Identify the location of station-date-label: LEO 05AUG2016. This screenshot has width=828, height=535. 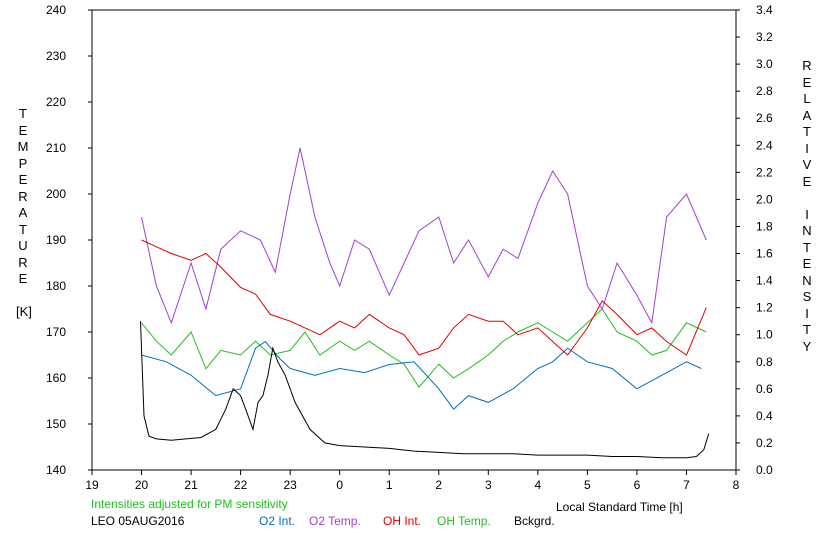
(138, 521).